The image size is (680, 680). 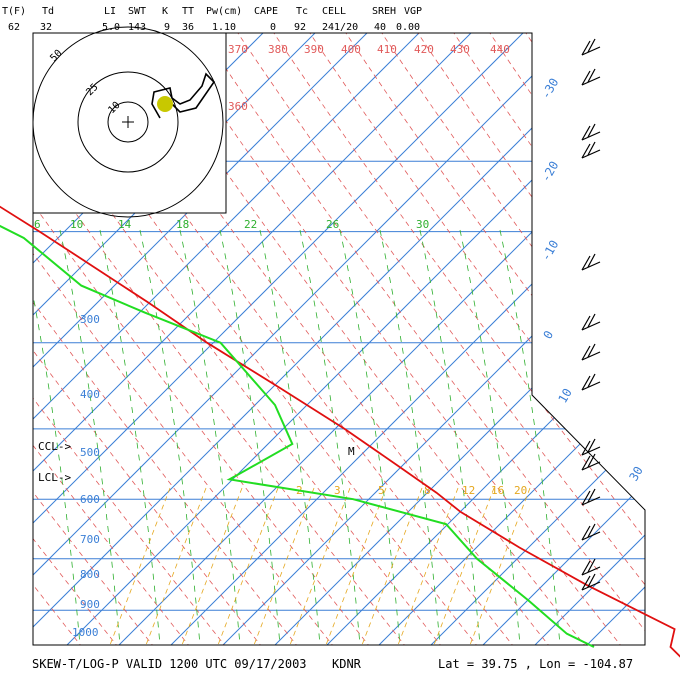 What do you see at coordinates (111, 27) in the screenshot?
I see `header-value: 5.0` at bounding box center [111, 27].